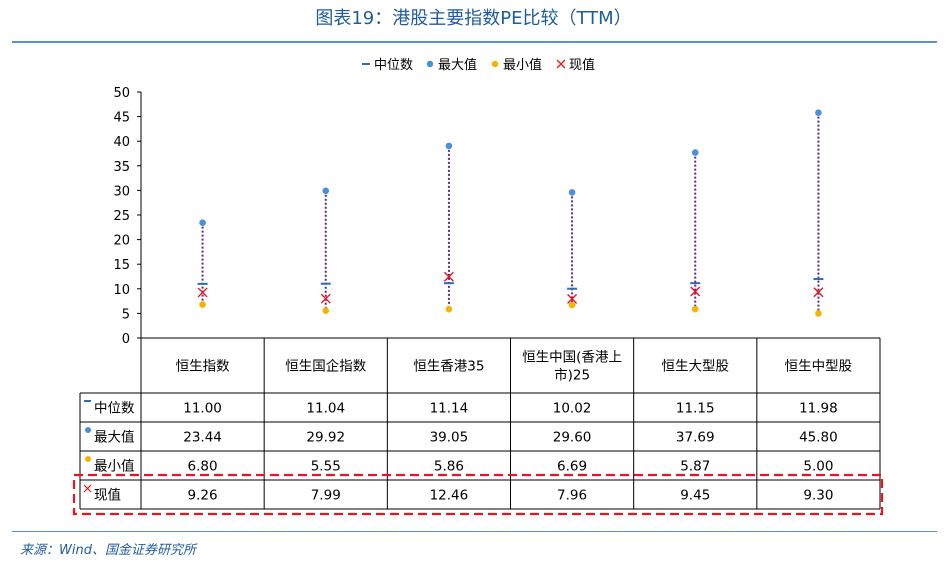  I want to click on category-label: 恒生中国(香港上, so click(572, 358).